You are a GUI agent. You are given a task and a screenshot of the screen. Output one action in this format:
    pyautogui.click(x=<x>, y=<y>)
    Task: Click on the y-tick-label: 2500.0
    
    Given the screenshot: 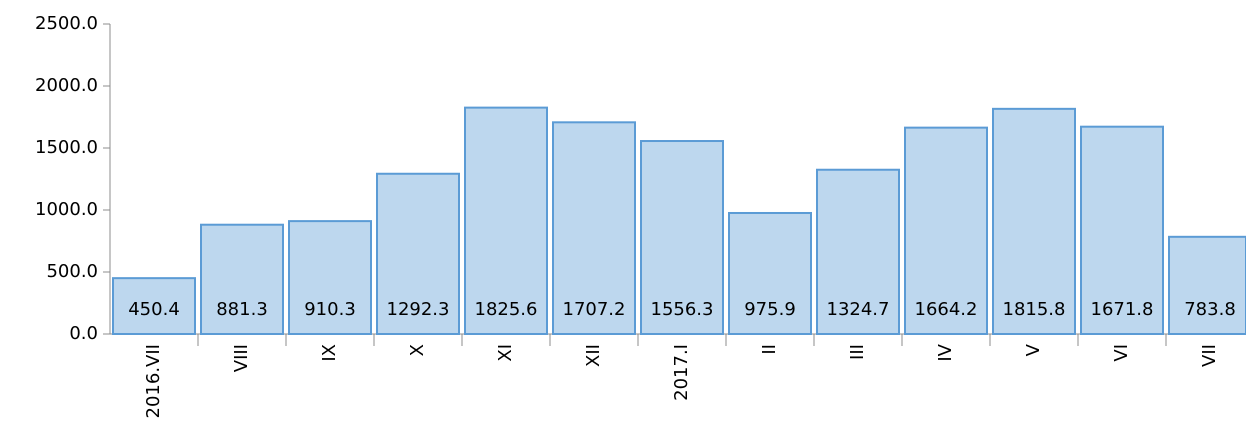 What is the action you would take?
    pyautogui.click(x=66, y=23)
    